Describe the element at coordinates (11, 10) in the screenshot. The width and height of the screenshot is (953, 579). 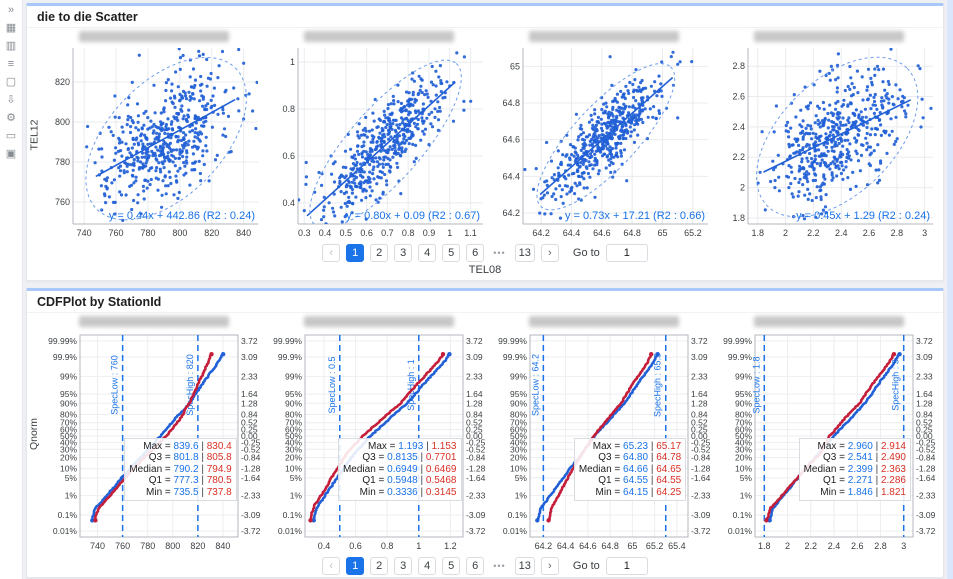
I see `collapse-sidebar-icon: »` at that location.